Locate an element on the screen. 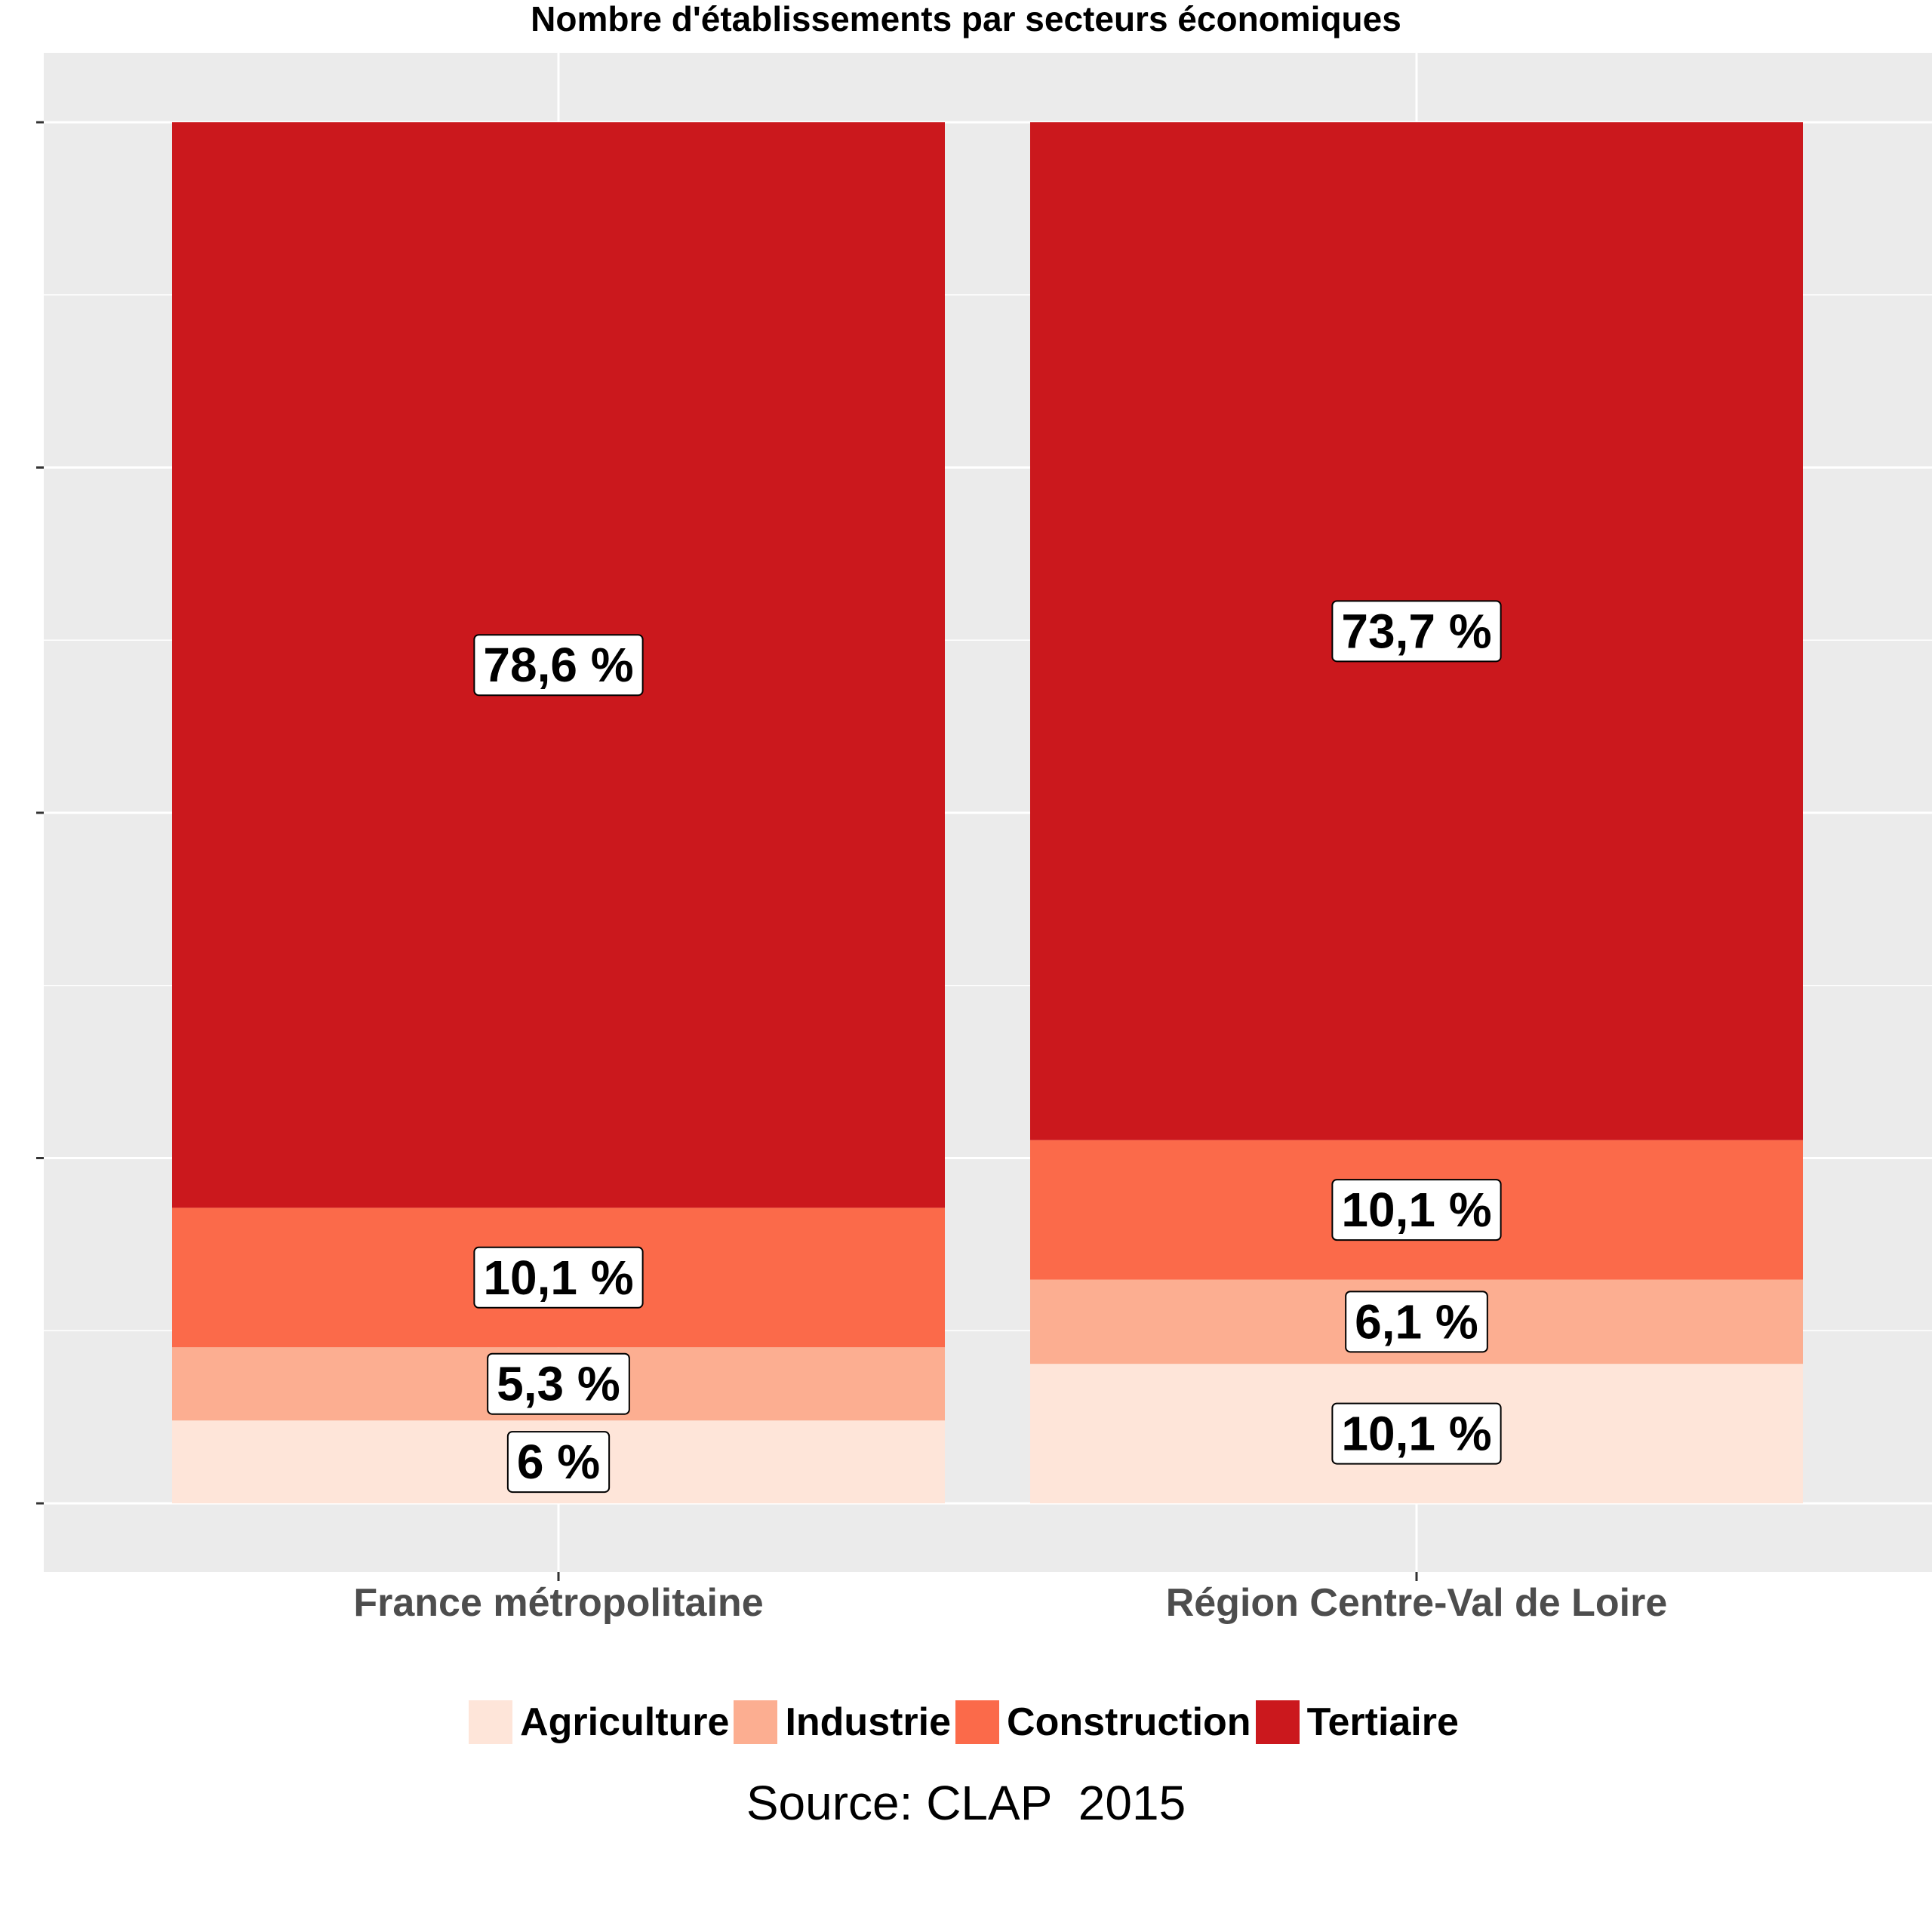 This screenshot has width=1932, height=1932. legend-item-industrie: Industrie is located at coordinates (842, 1722).